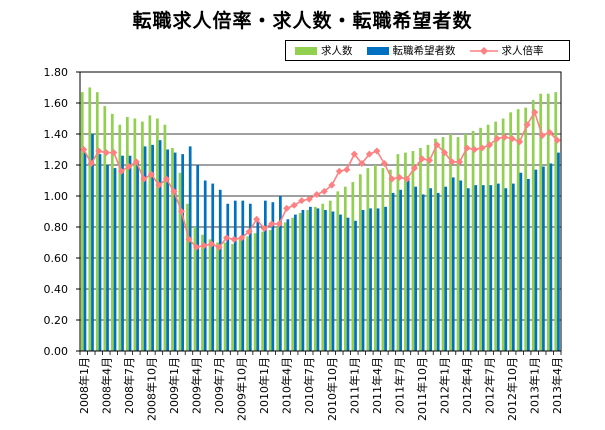 This screenshot has width=605, height=430. Describe the element at coordinates (309, 385) in the screenshot. I see `x-tick-label: 2010年7月` at that location.